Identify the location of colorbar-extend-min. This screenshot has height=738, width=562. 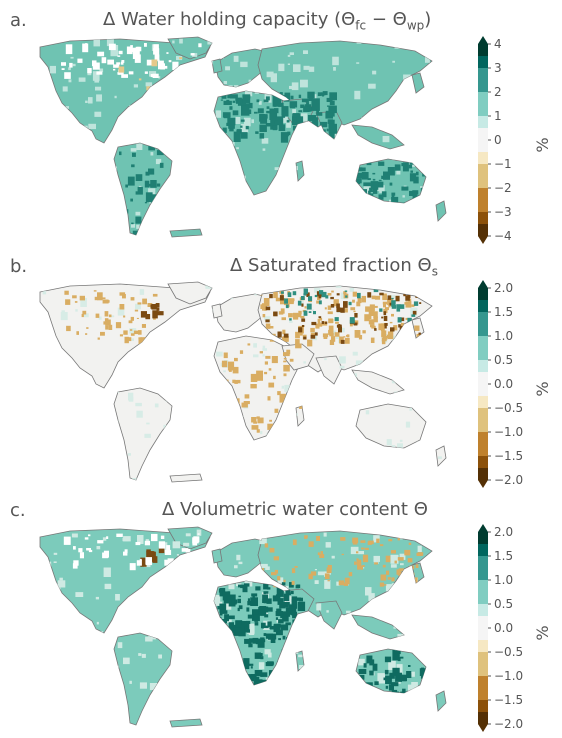
(483, 240).